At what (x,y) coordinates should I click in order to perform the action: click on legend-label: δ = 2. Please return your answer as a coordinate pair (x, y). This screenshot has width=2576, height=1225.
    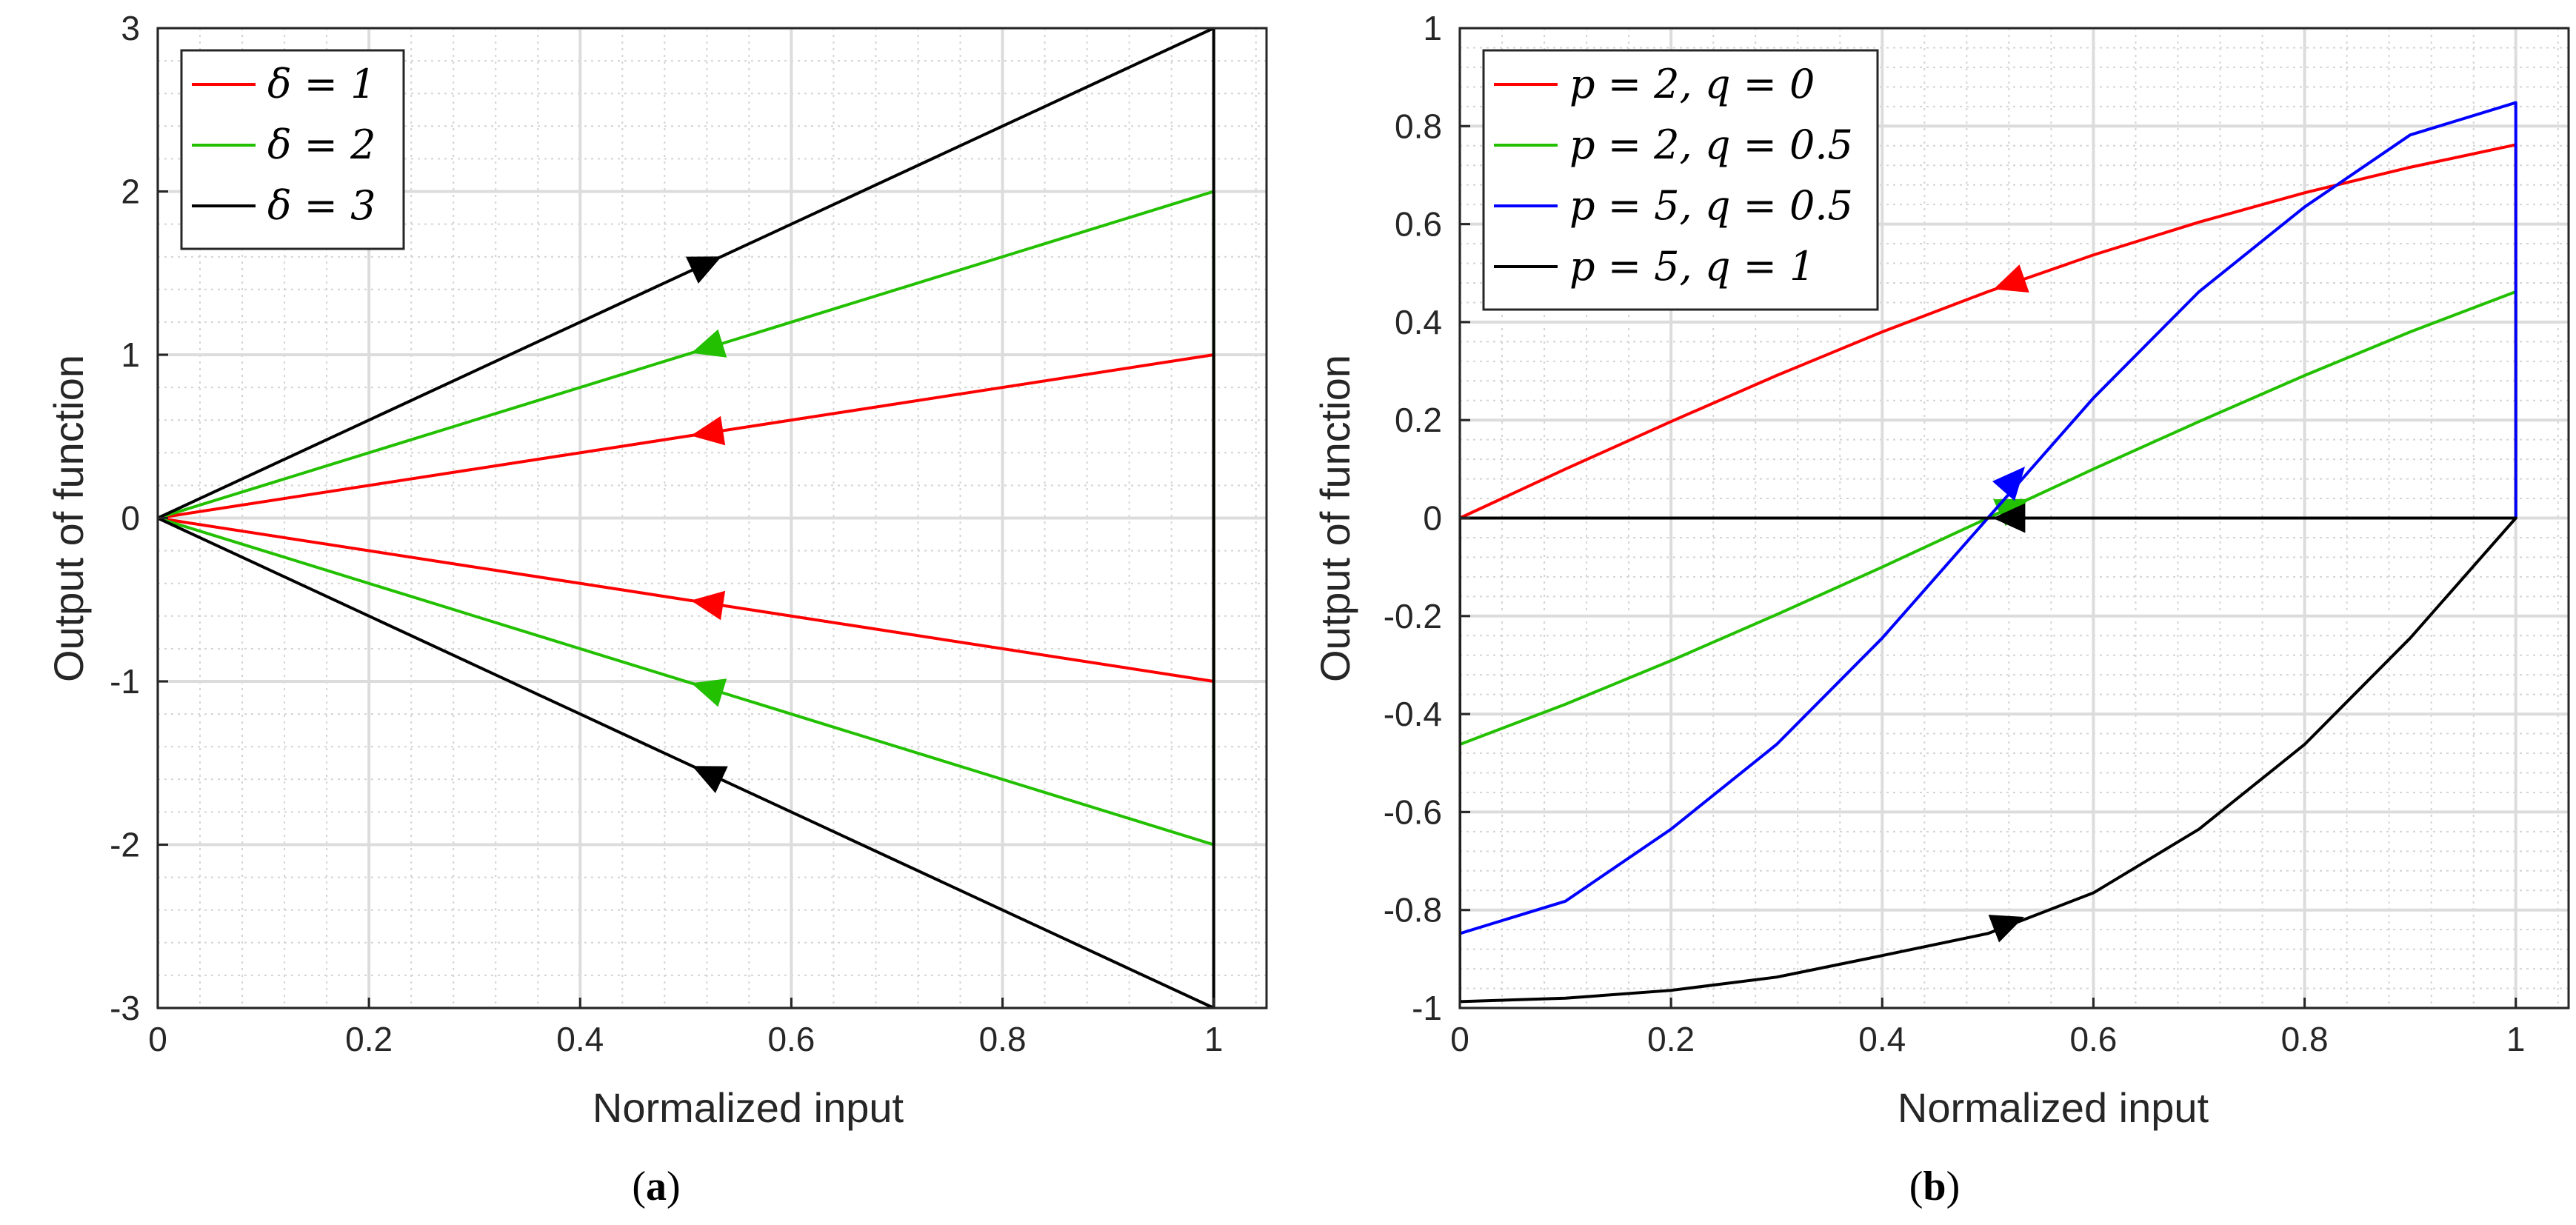
    Looking at the image, I should click on (321, 144).